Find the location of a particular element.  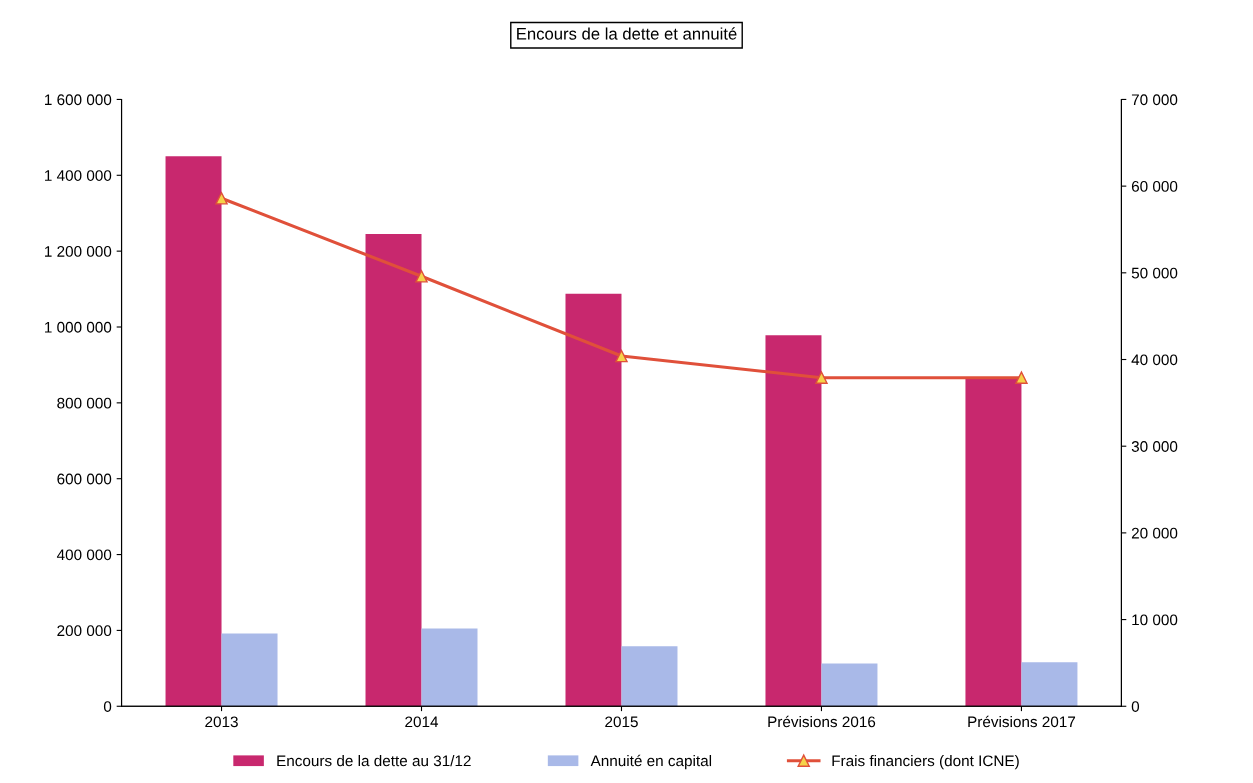

y-tick-label: 400 000 is located at coordinates (84, 555).